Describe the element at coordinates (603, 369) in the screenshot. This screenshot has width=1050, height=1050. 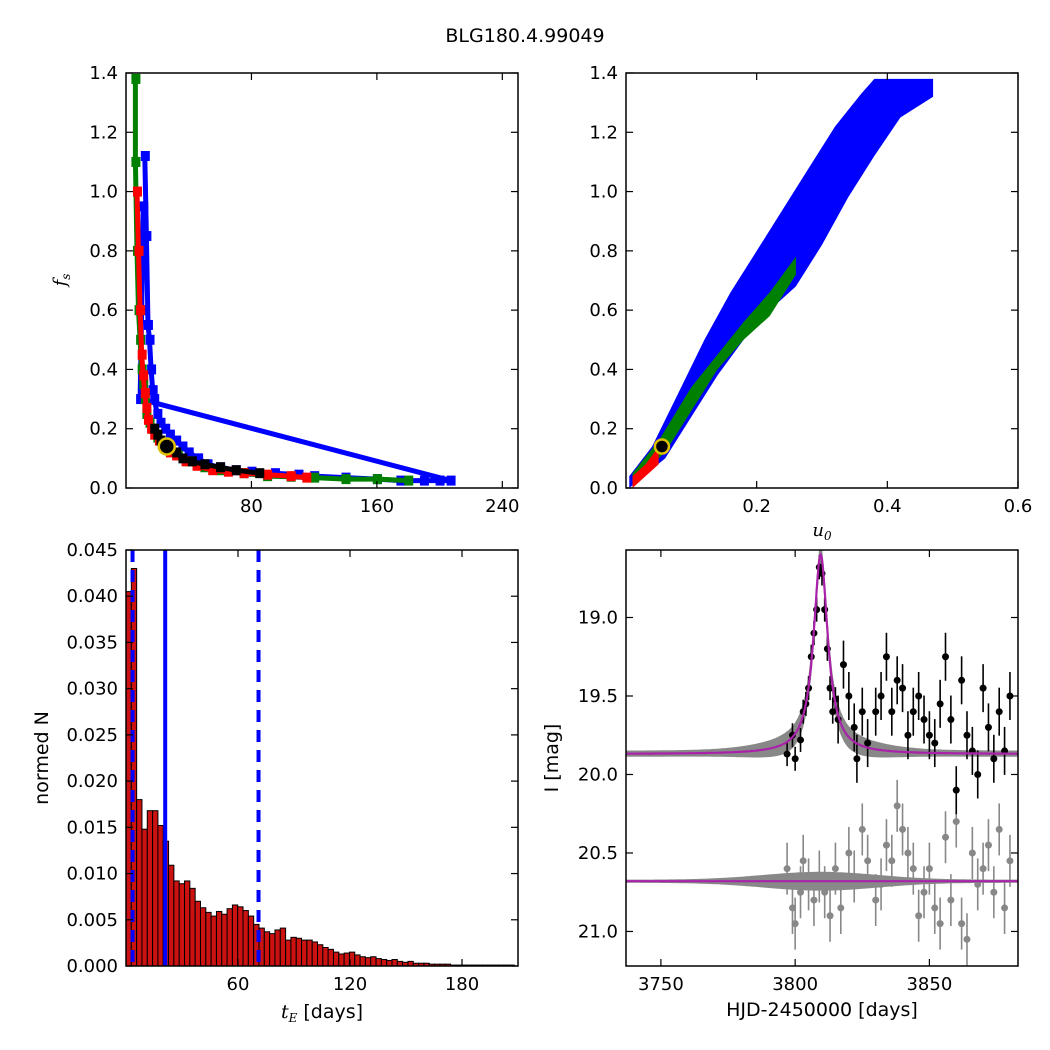
I see `y-tick-label: 0.4` at that location.